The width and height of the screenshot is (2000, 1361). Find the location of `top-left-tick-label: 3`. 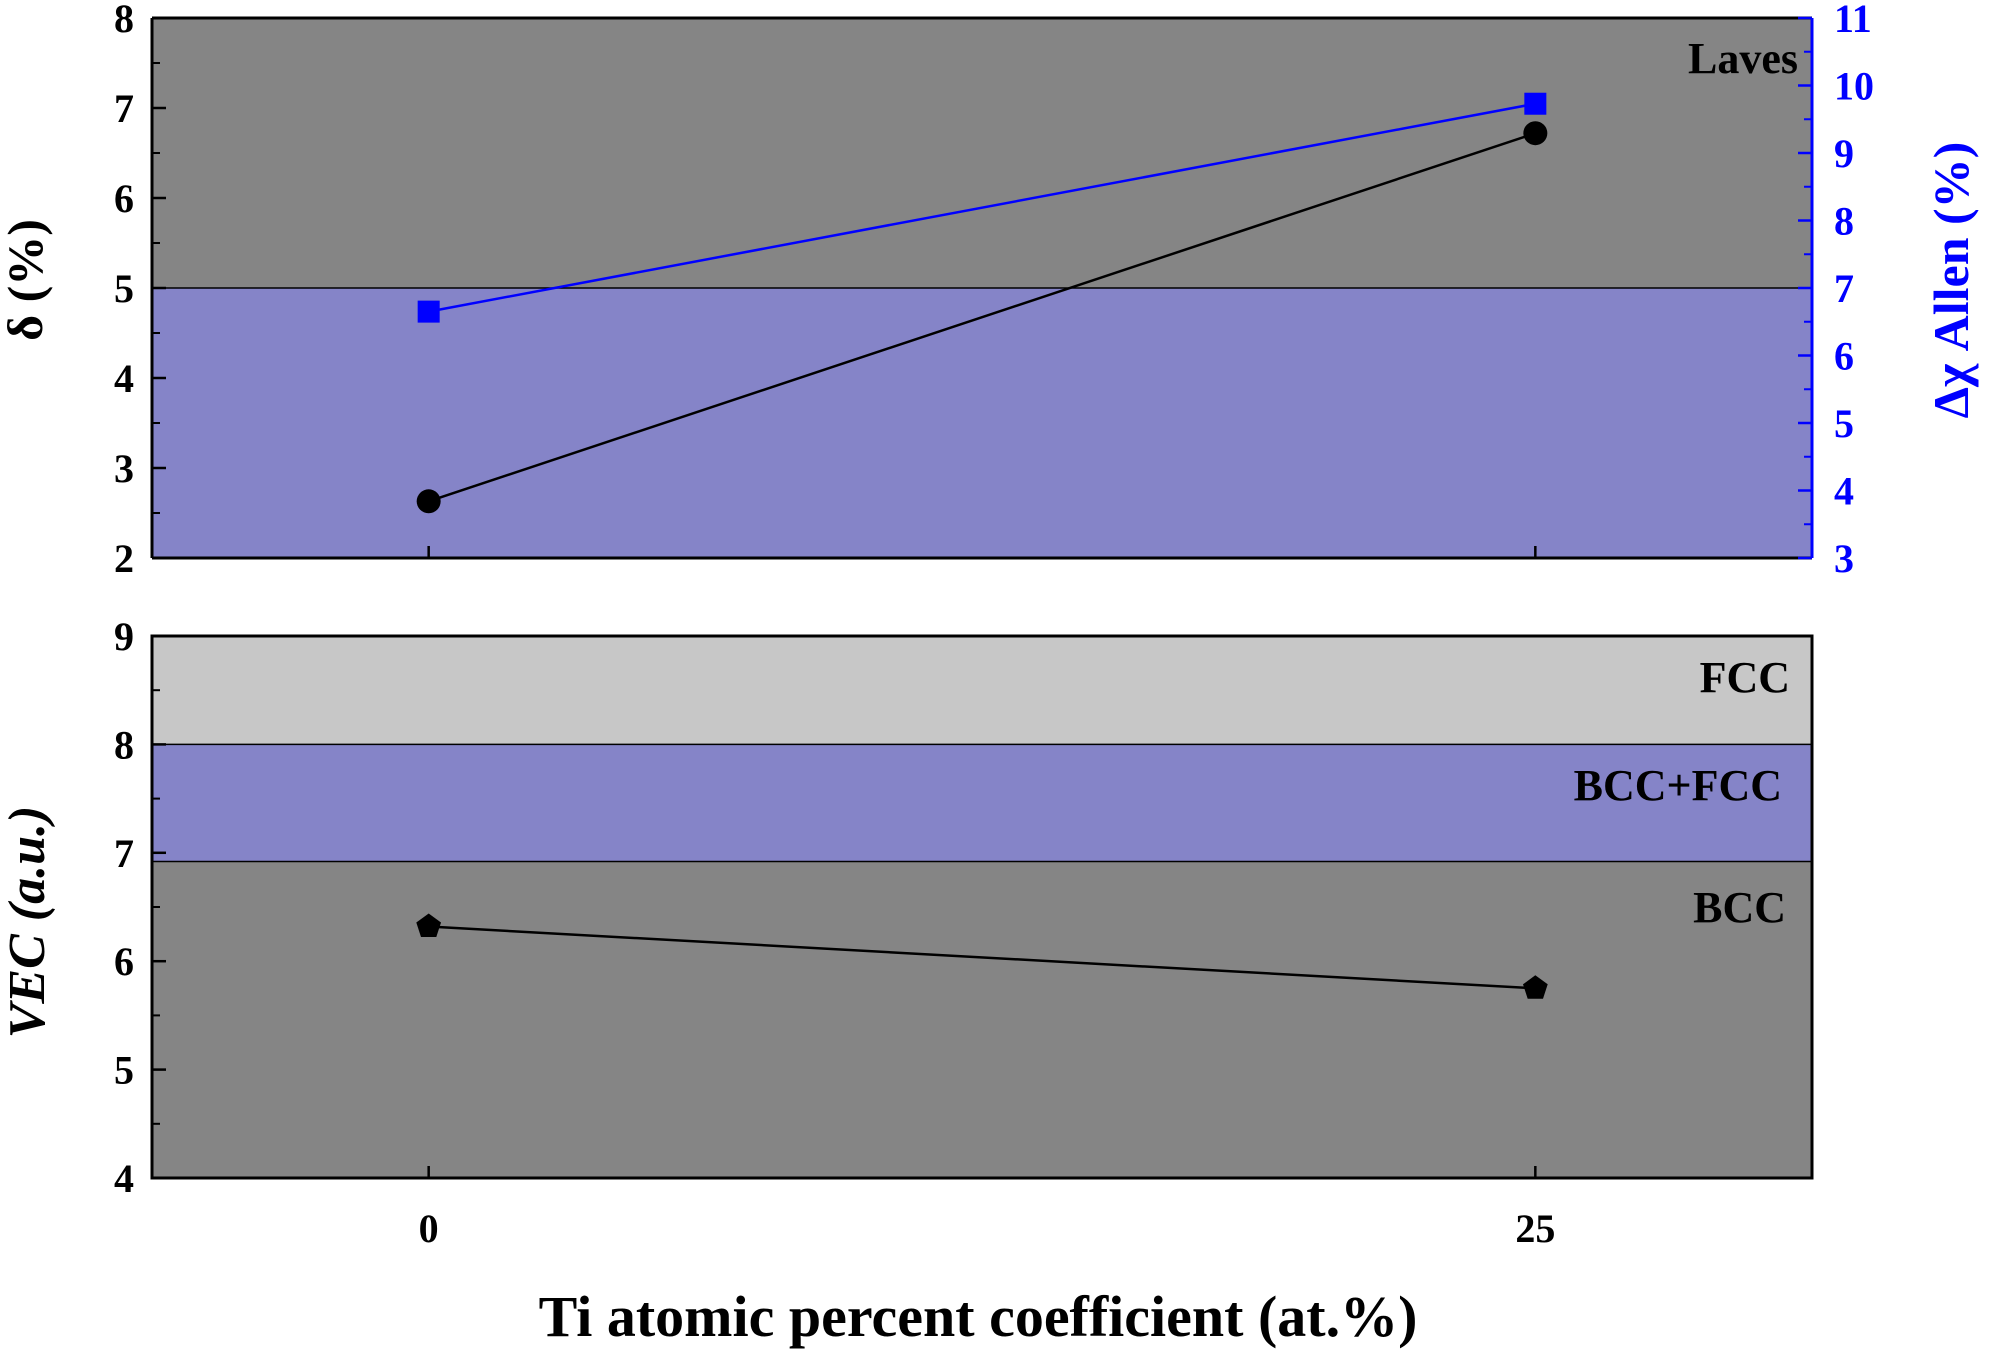

top-left-tick-label: 3 is located at coordinates (124, 468).